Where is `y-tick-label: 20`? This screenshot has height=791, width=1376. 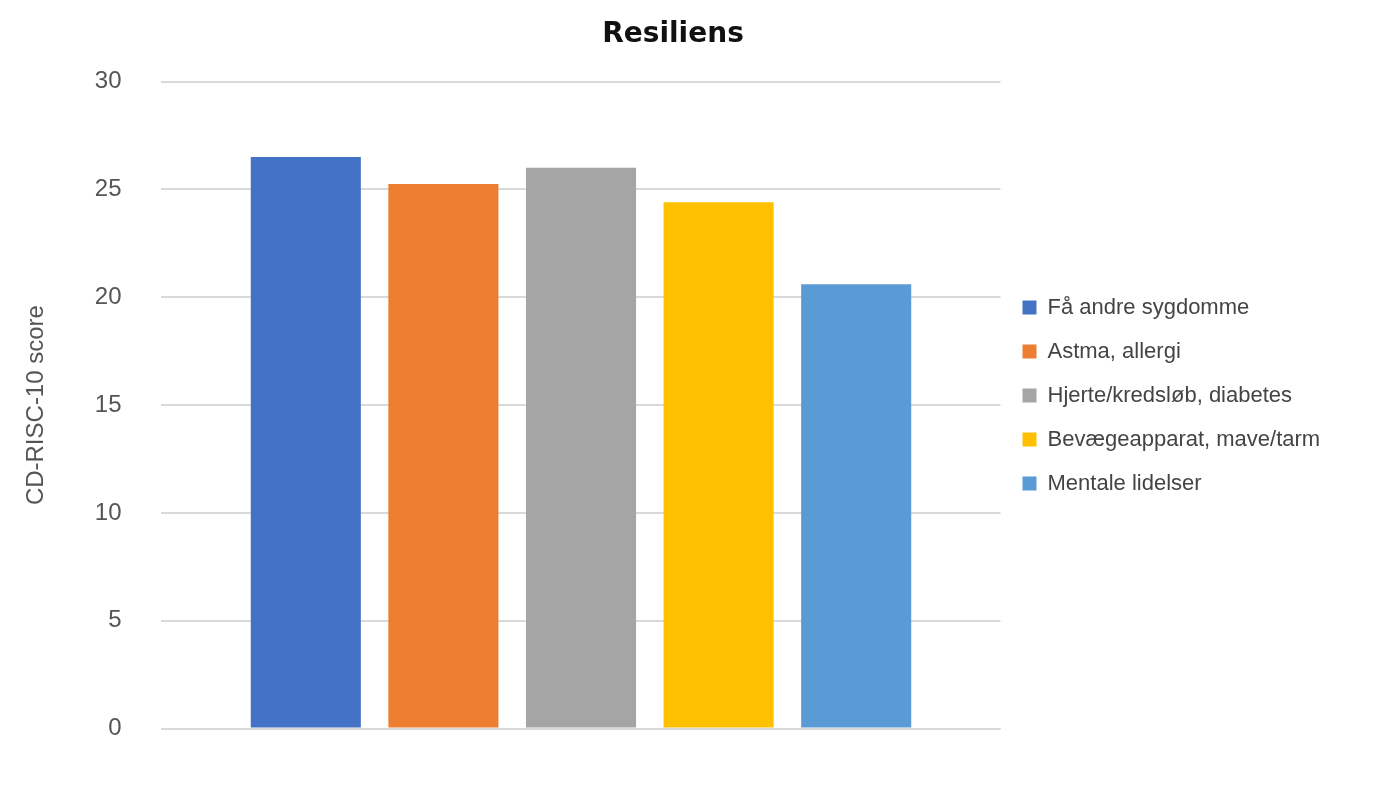 y-tick-label: 20 is located at coordinates (108, 295).